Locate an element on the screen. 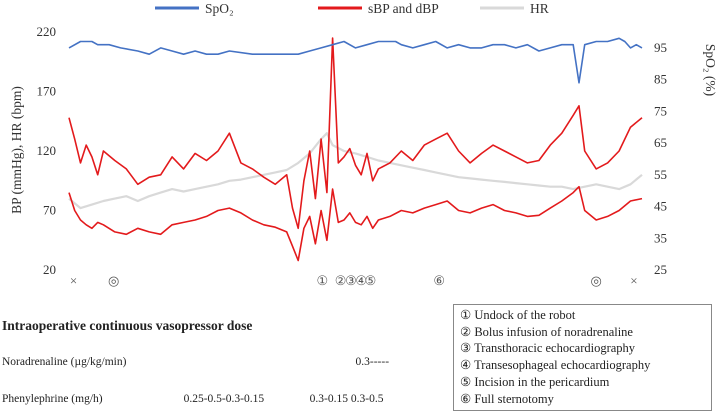 This screenshot has width=728, height=417. event-marker: ③ is located at coordinates (351, 280).